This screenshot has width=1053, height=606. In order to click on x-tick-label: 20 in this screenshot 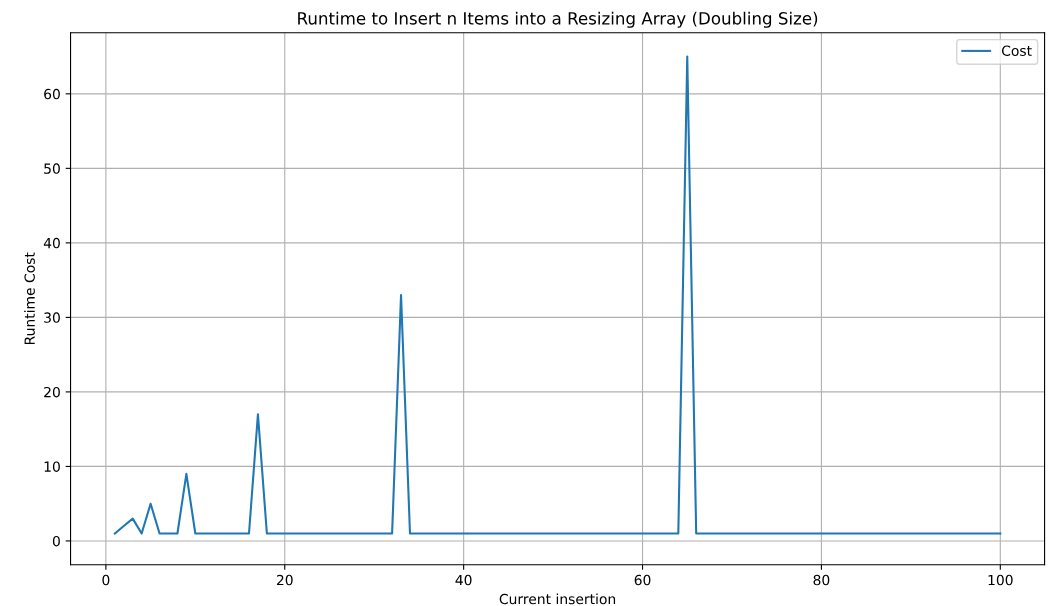, I will do `click(284, 580)`.